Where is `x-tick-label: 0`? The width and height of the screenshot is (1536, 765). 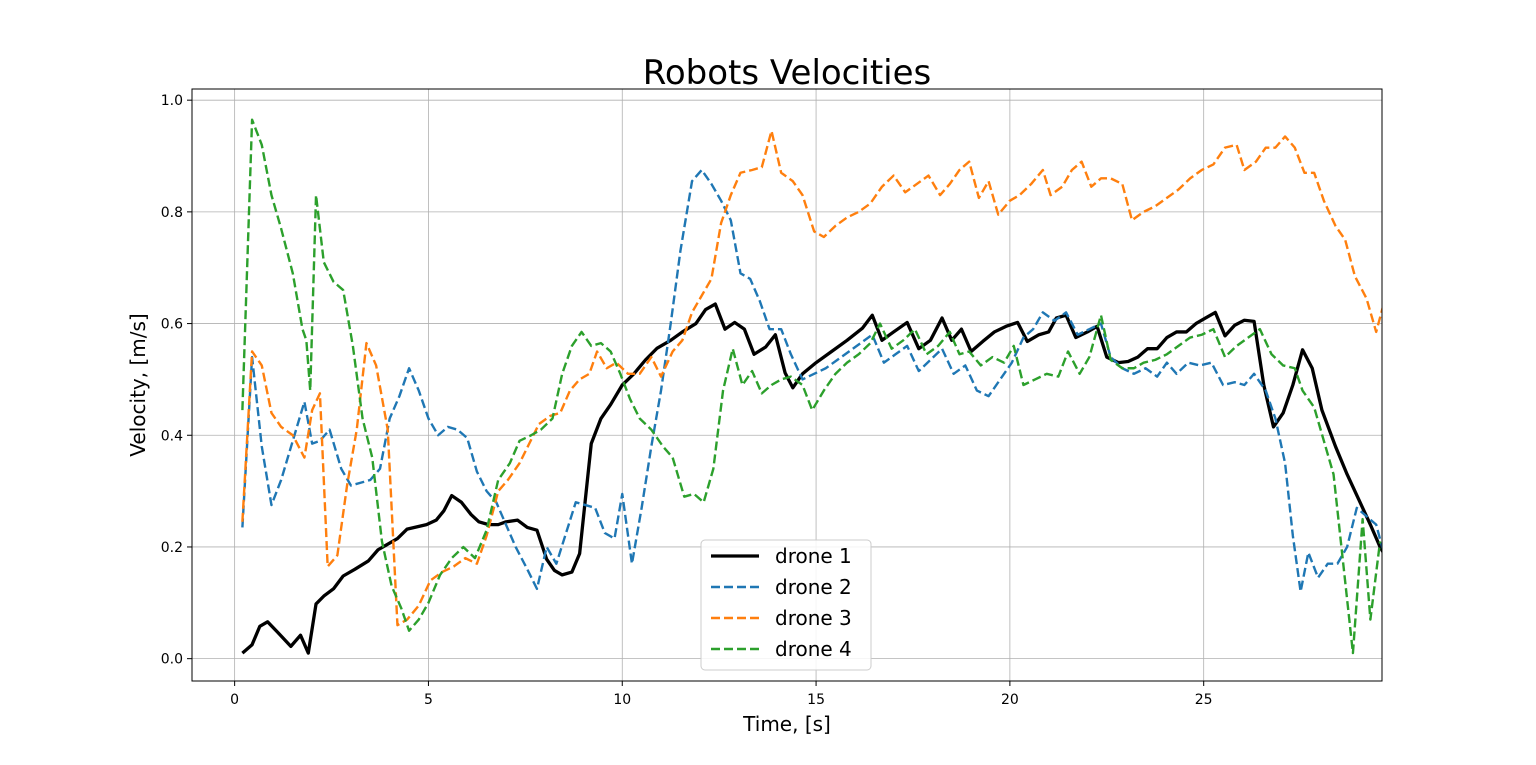 x-tick-label: 0 is located at coordinates (234, 700).